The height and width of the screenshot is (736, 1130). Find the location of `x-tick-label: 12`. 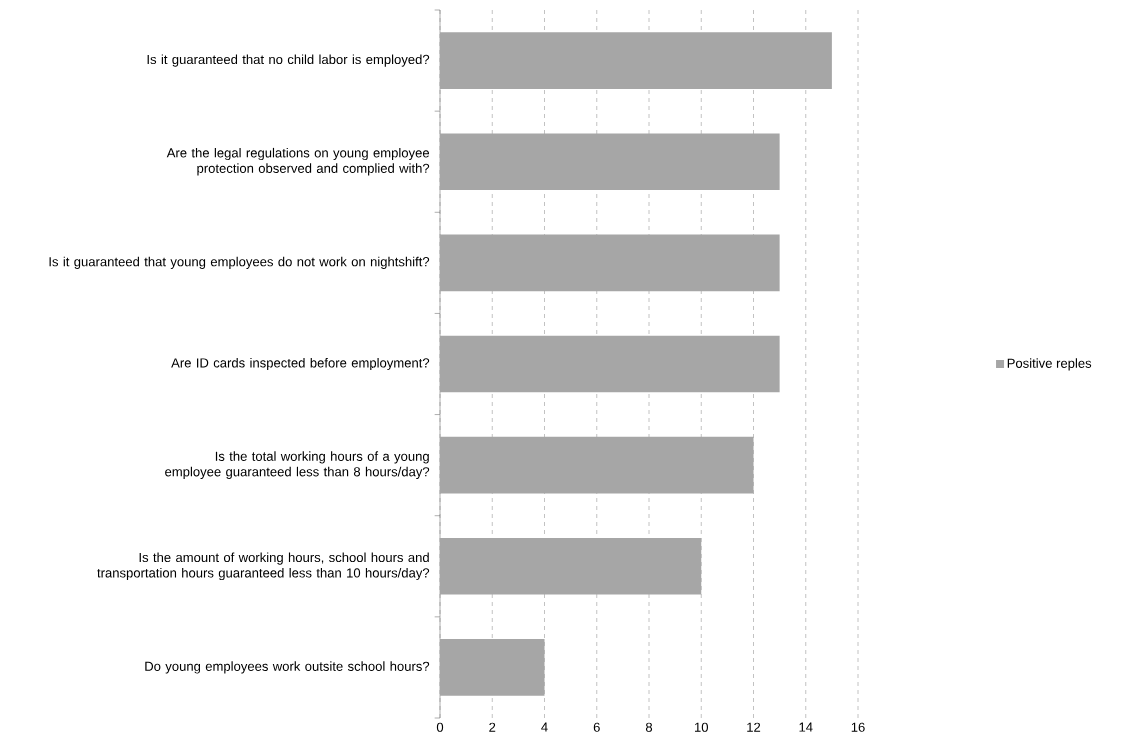

x-tick-label: 12 is located at coordinates (754, 727).